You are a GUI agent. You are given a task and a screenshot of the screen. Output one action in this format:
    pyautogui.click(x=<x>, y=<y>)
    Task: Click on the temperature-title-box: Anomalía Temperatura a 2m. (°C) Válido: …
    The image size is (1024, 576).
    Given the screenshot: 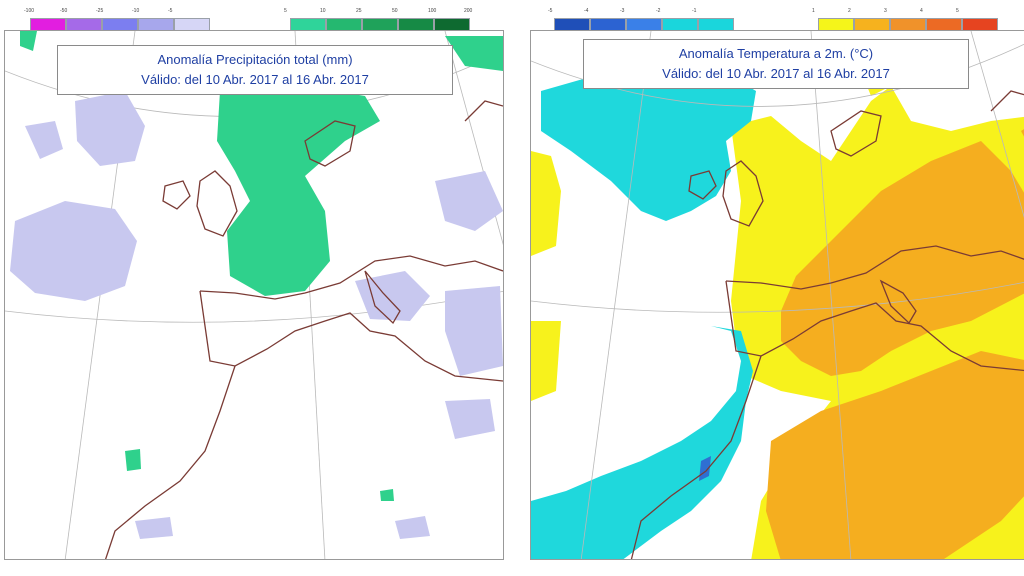 What is the action you would take?
    pyautogui.click(x=776, y=64)
    